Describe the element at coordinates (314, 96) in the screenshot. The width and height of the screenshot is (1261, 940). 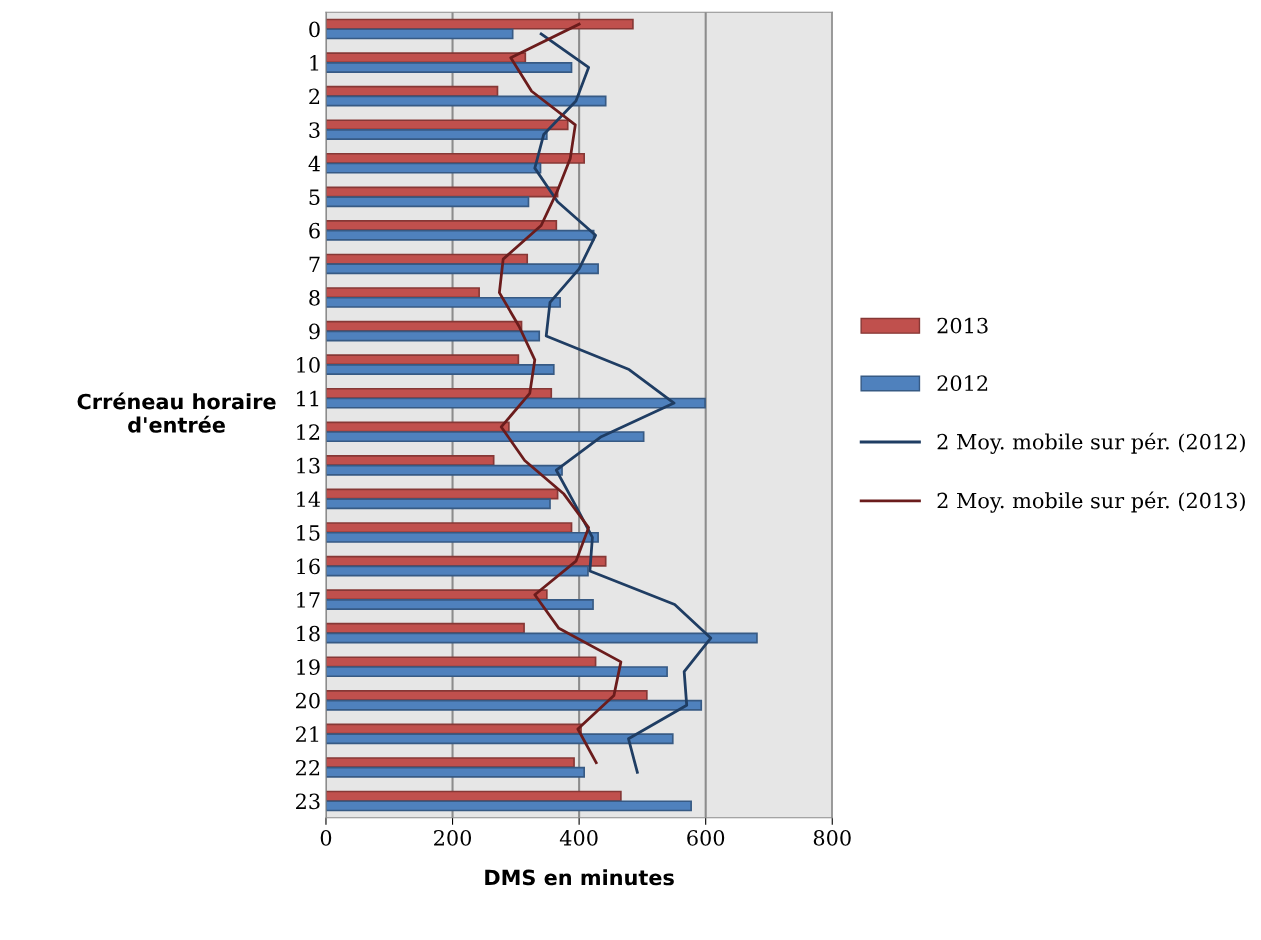
I see `y-tick-label: 2` at that location.